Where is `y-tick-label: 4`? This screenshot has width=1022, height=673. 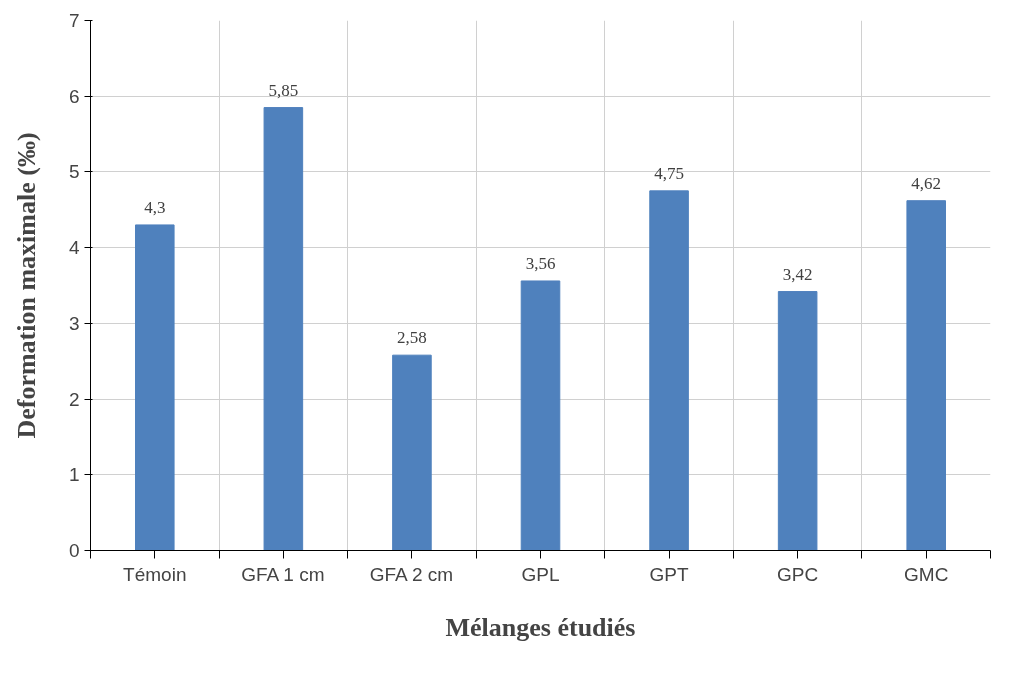 y-tick-label: 4 is located at coordinates (74, 248).